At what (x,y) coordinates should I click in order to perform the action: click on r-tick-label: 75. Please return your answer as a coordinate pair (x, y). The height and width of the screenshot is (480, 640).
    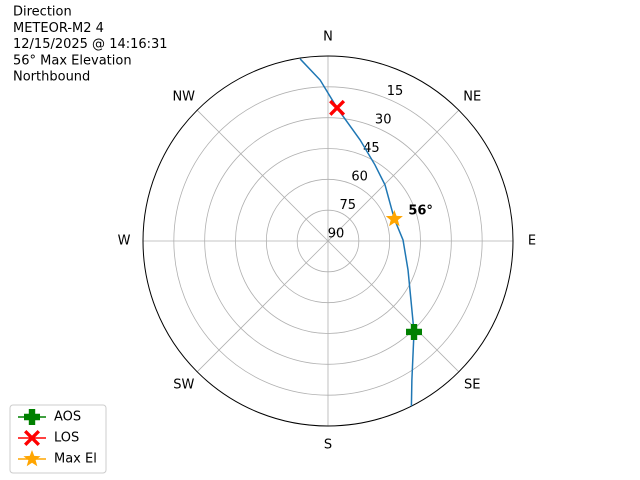
    Looking at the image, I should click on (348, 205).